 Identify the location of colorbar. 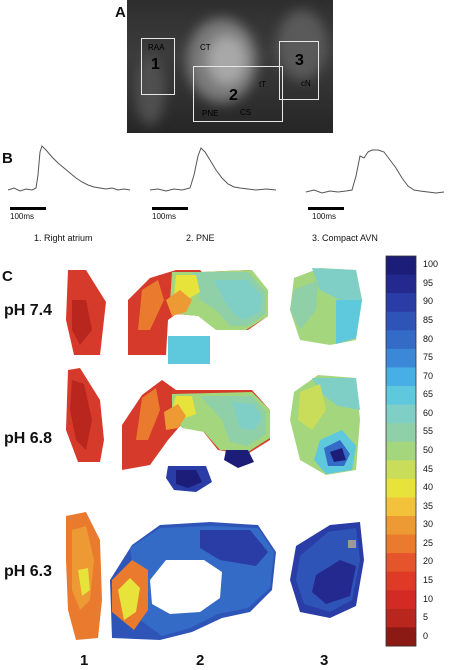
(401, 451).